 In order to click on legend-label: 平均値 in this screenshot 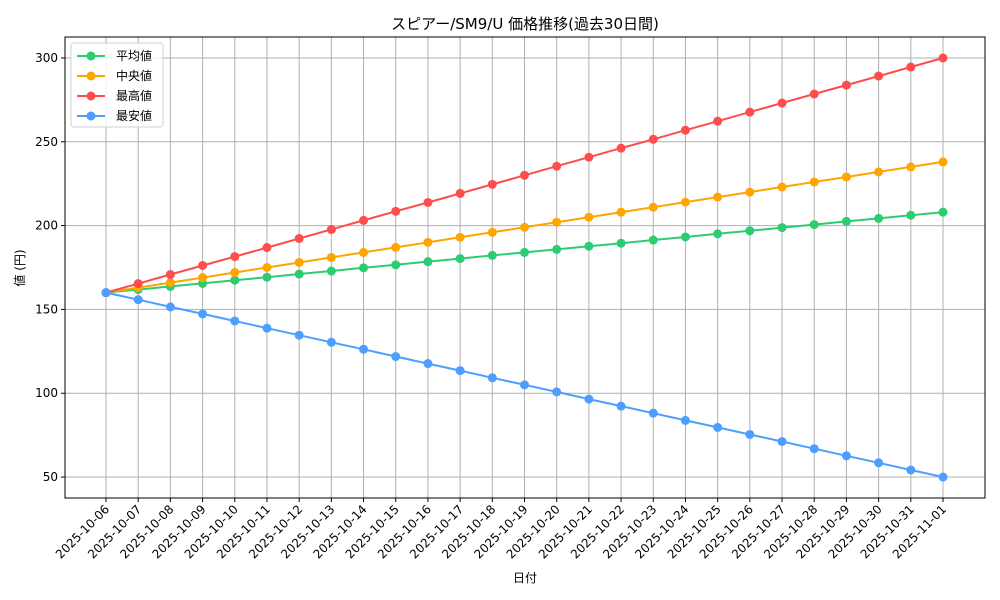, I will do `click(134, 55)`.